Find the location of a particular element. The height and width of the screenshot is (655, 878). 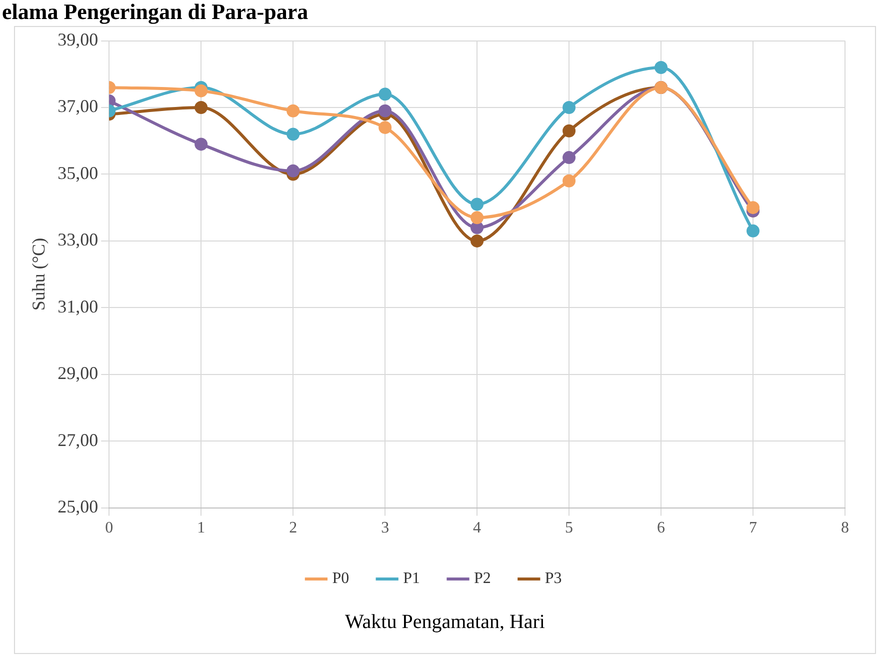

chart-title: elama Pengeringan di Para-para is located at coordinates (155, 12).